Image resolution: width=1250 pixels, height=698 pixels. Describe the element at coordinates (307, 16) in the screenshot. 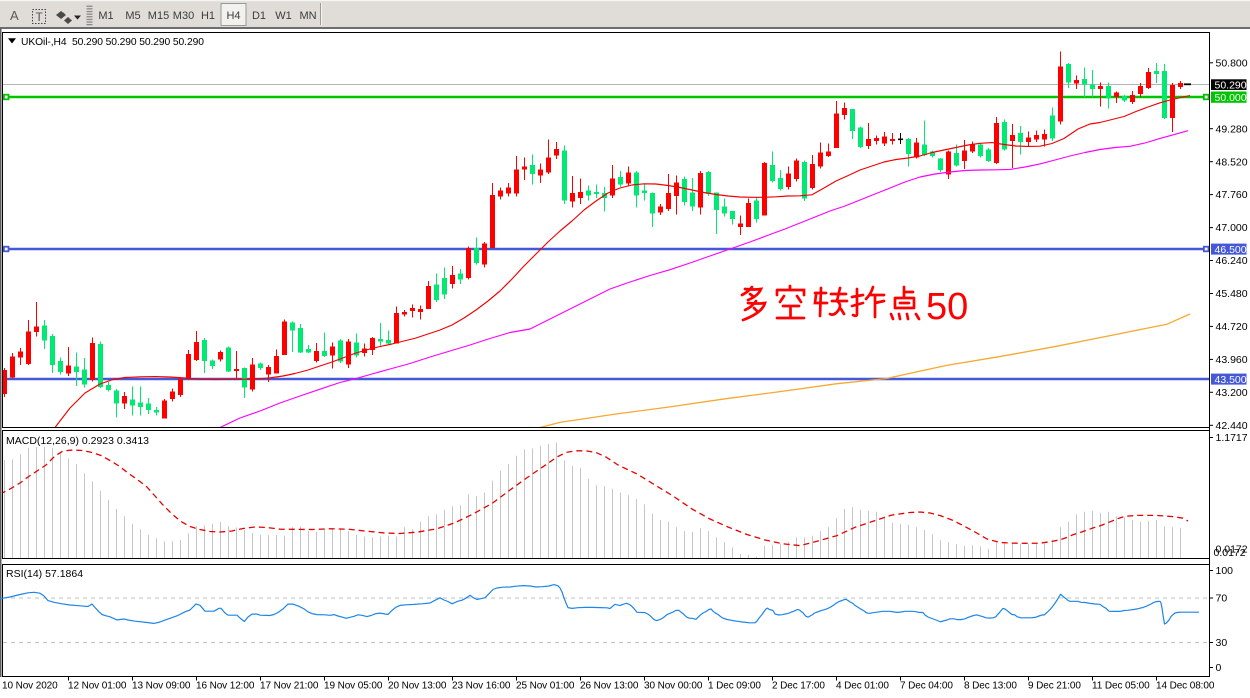

I see `svg-text: MN` at that location.